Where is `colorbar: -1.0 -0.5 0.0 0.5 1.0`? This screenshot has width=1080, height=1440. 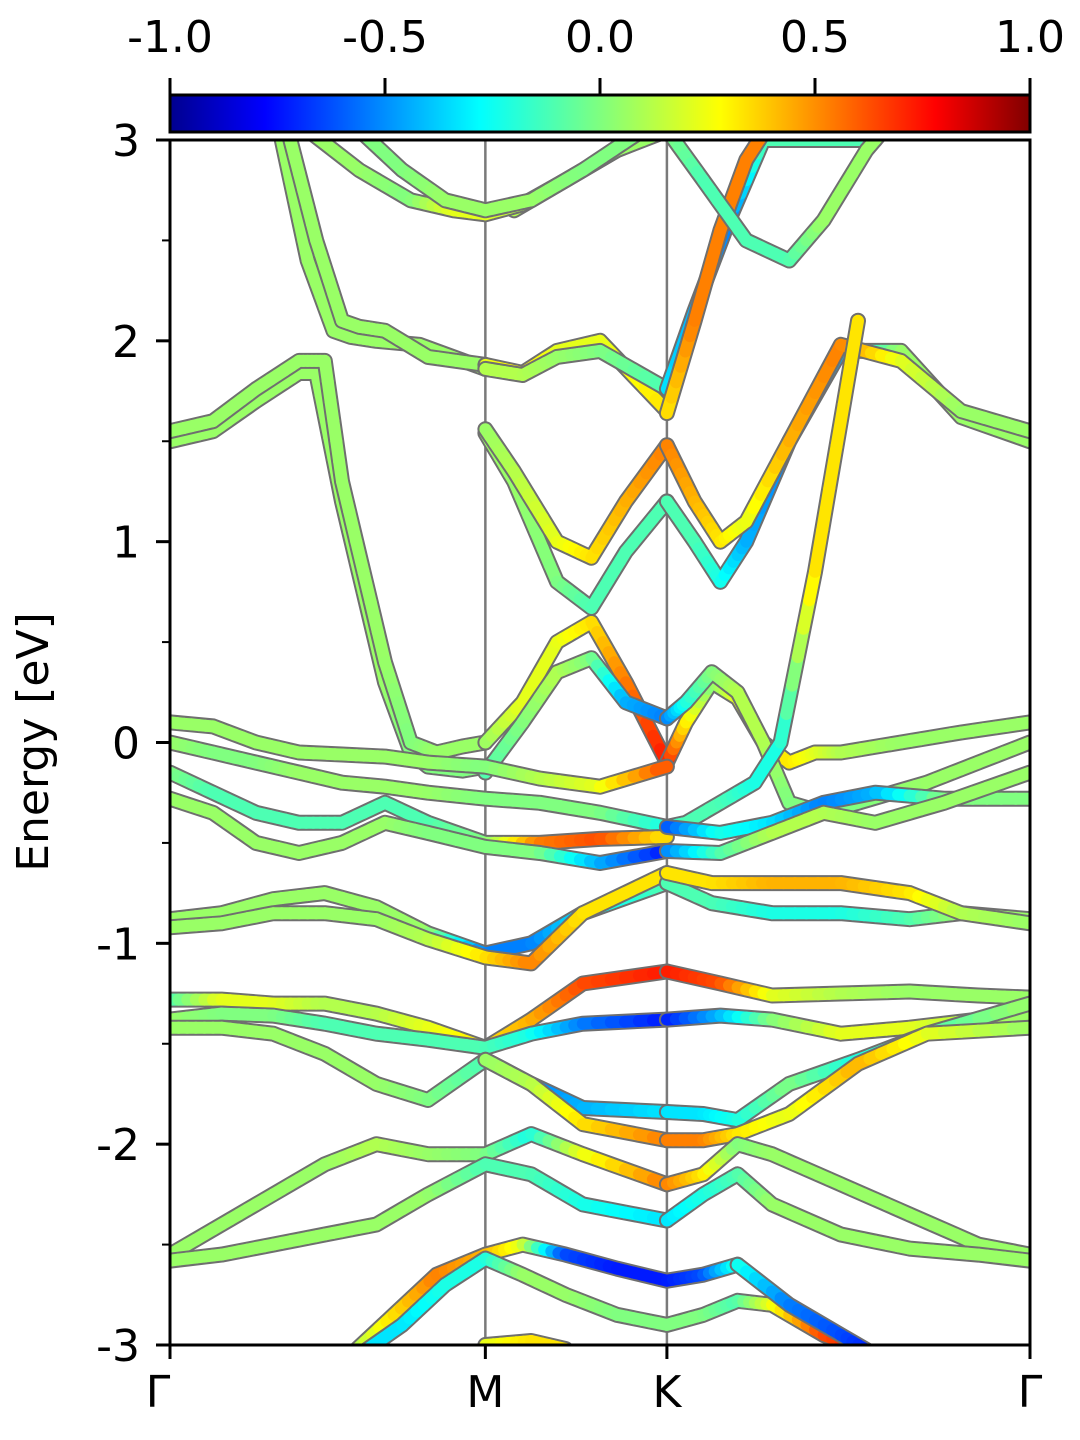
colorbar: -1.0 -0.5 0.0 0.5 1.0 is located at coordinates (596, 73).